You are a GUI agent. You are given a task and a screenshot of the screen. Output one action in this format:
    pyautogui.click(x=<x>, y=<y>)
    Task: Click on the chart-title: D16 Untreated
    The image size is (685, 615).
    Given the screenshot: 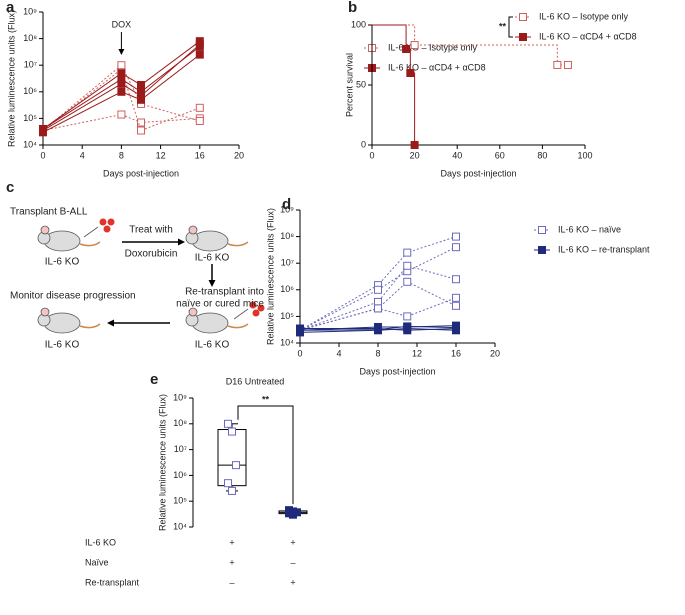 What is the action you would take?
    pyautogui.click(x=255, y=381)
    